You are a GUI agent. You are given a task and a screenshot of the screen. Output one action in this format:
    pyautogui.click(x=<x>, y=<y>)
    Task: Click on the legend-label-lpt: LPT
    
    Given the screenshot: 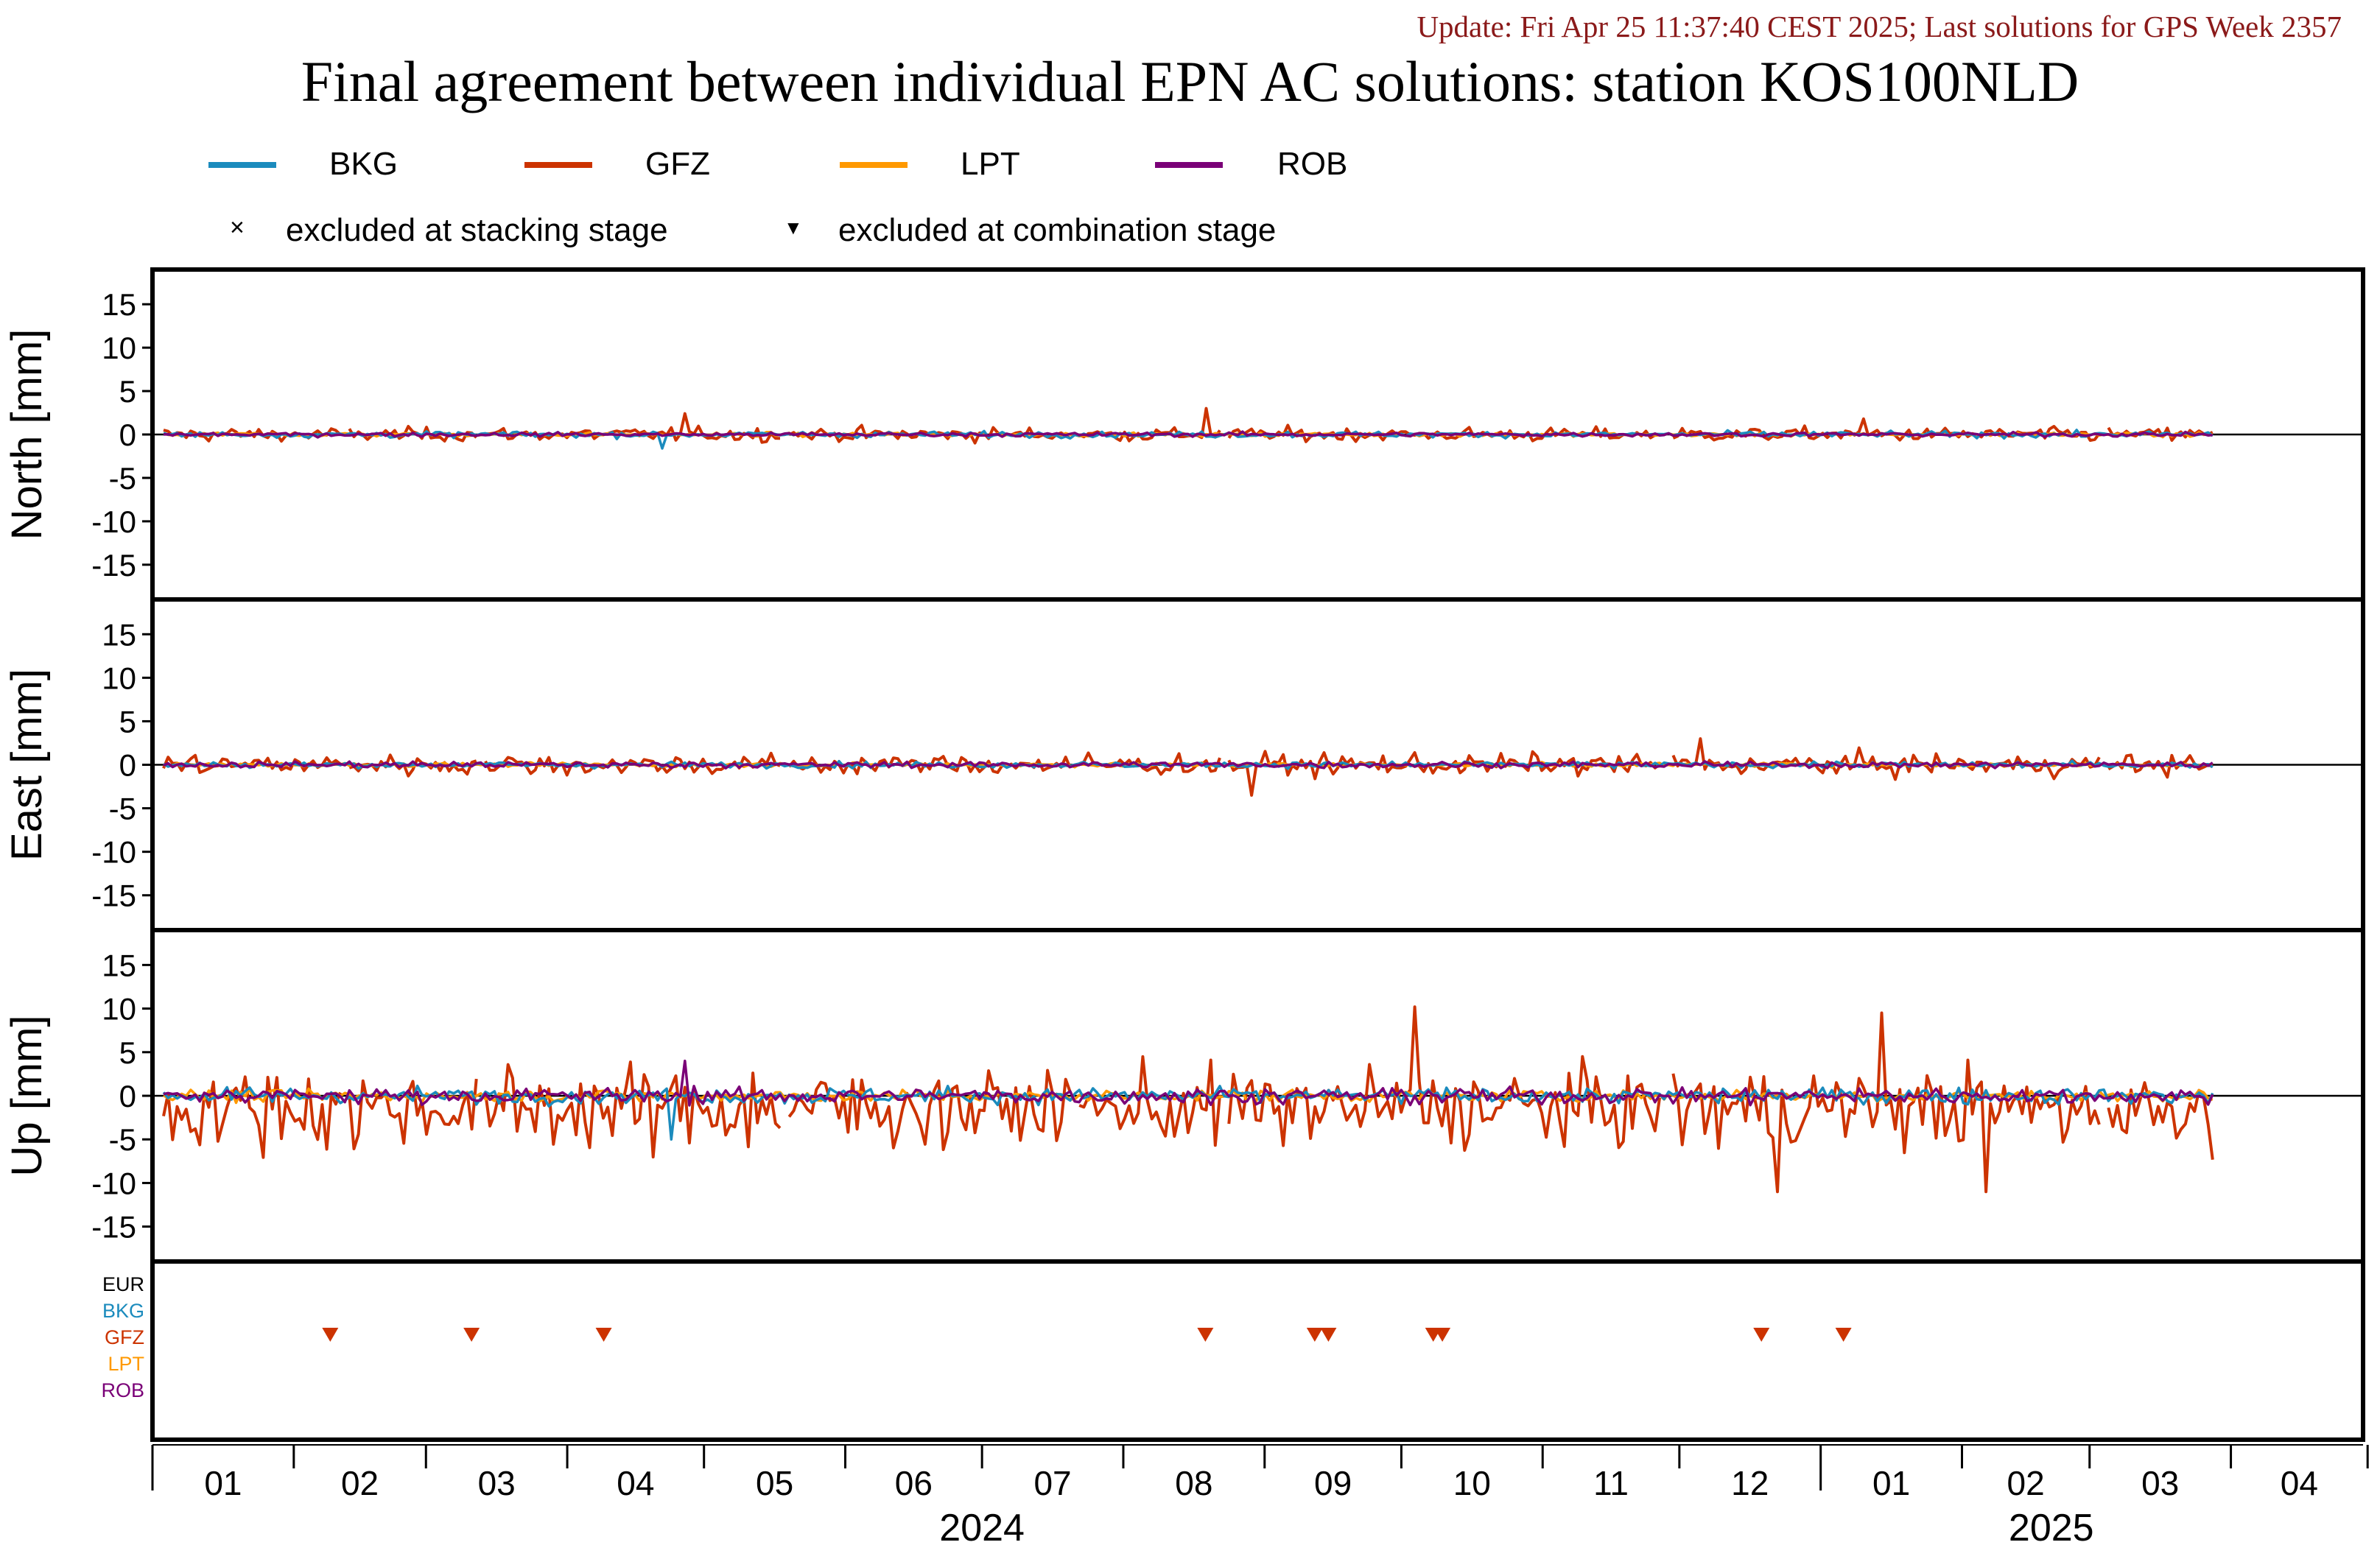 What is the action you would take?
    pyautogui.click(x=990, y=164)
    